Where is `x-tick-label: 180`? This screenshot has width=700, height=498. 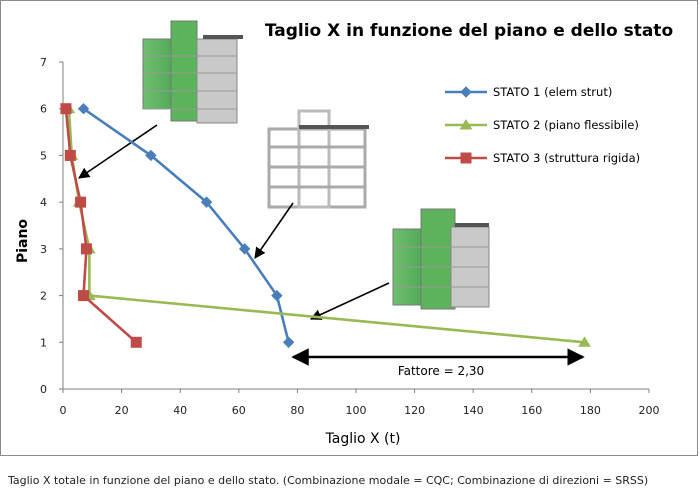 x-tick-label: 180 is located at coordinates (590, 410).